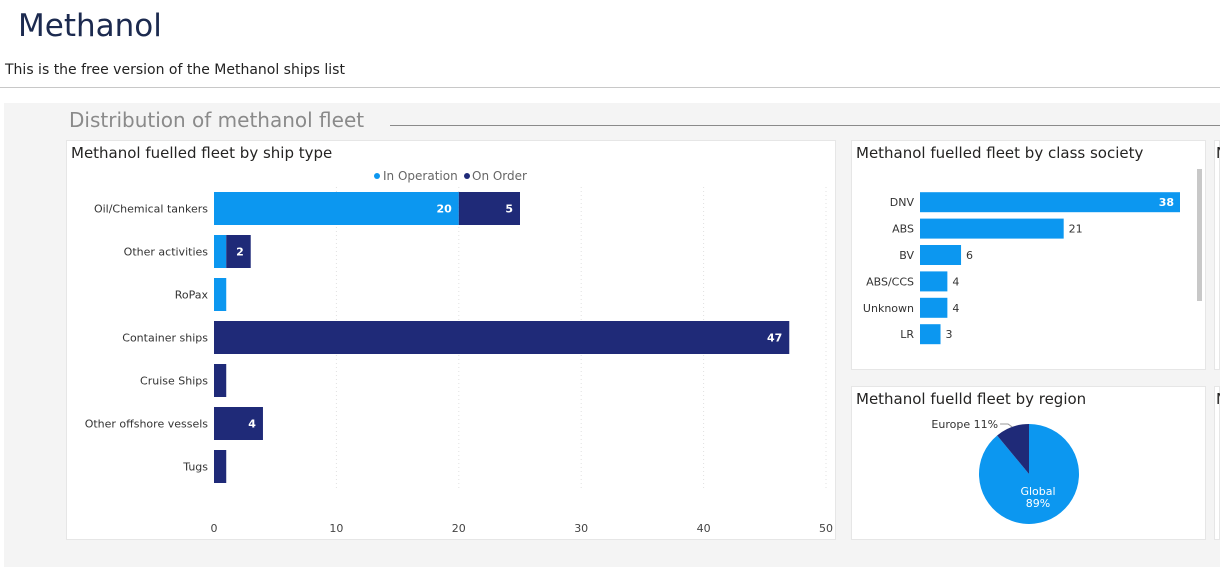 This screenshot has height=567, width=1220. What do you see at coordinates (964, 424) in the screenshot?
I see `slice-label: Europe 11%` at bounding box center [964, 424].